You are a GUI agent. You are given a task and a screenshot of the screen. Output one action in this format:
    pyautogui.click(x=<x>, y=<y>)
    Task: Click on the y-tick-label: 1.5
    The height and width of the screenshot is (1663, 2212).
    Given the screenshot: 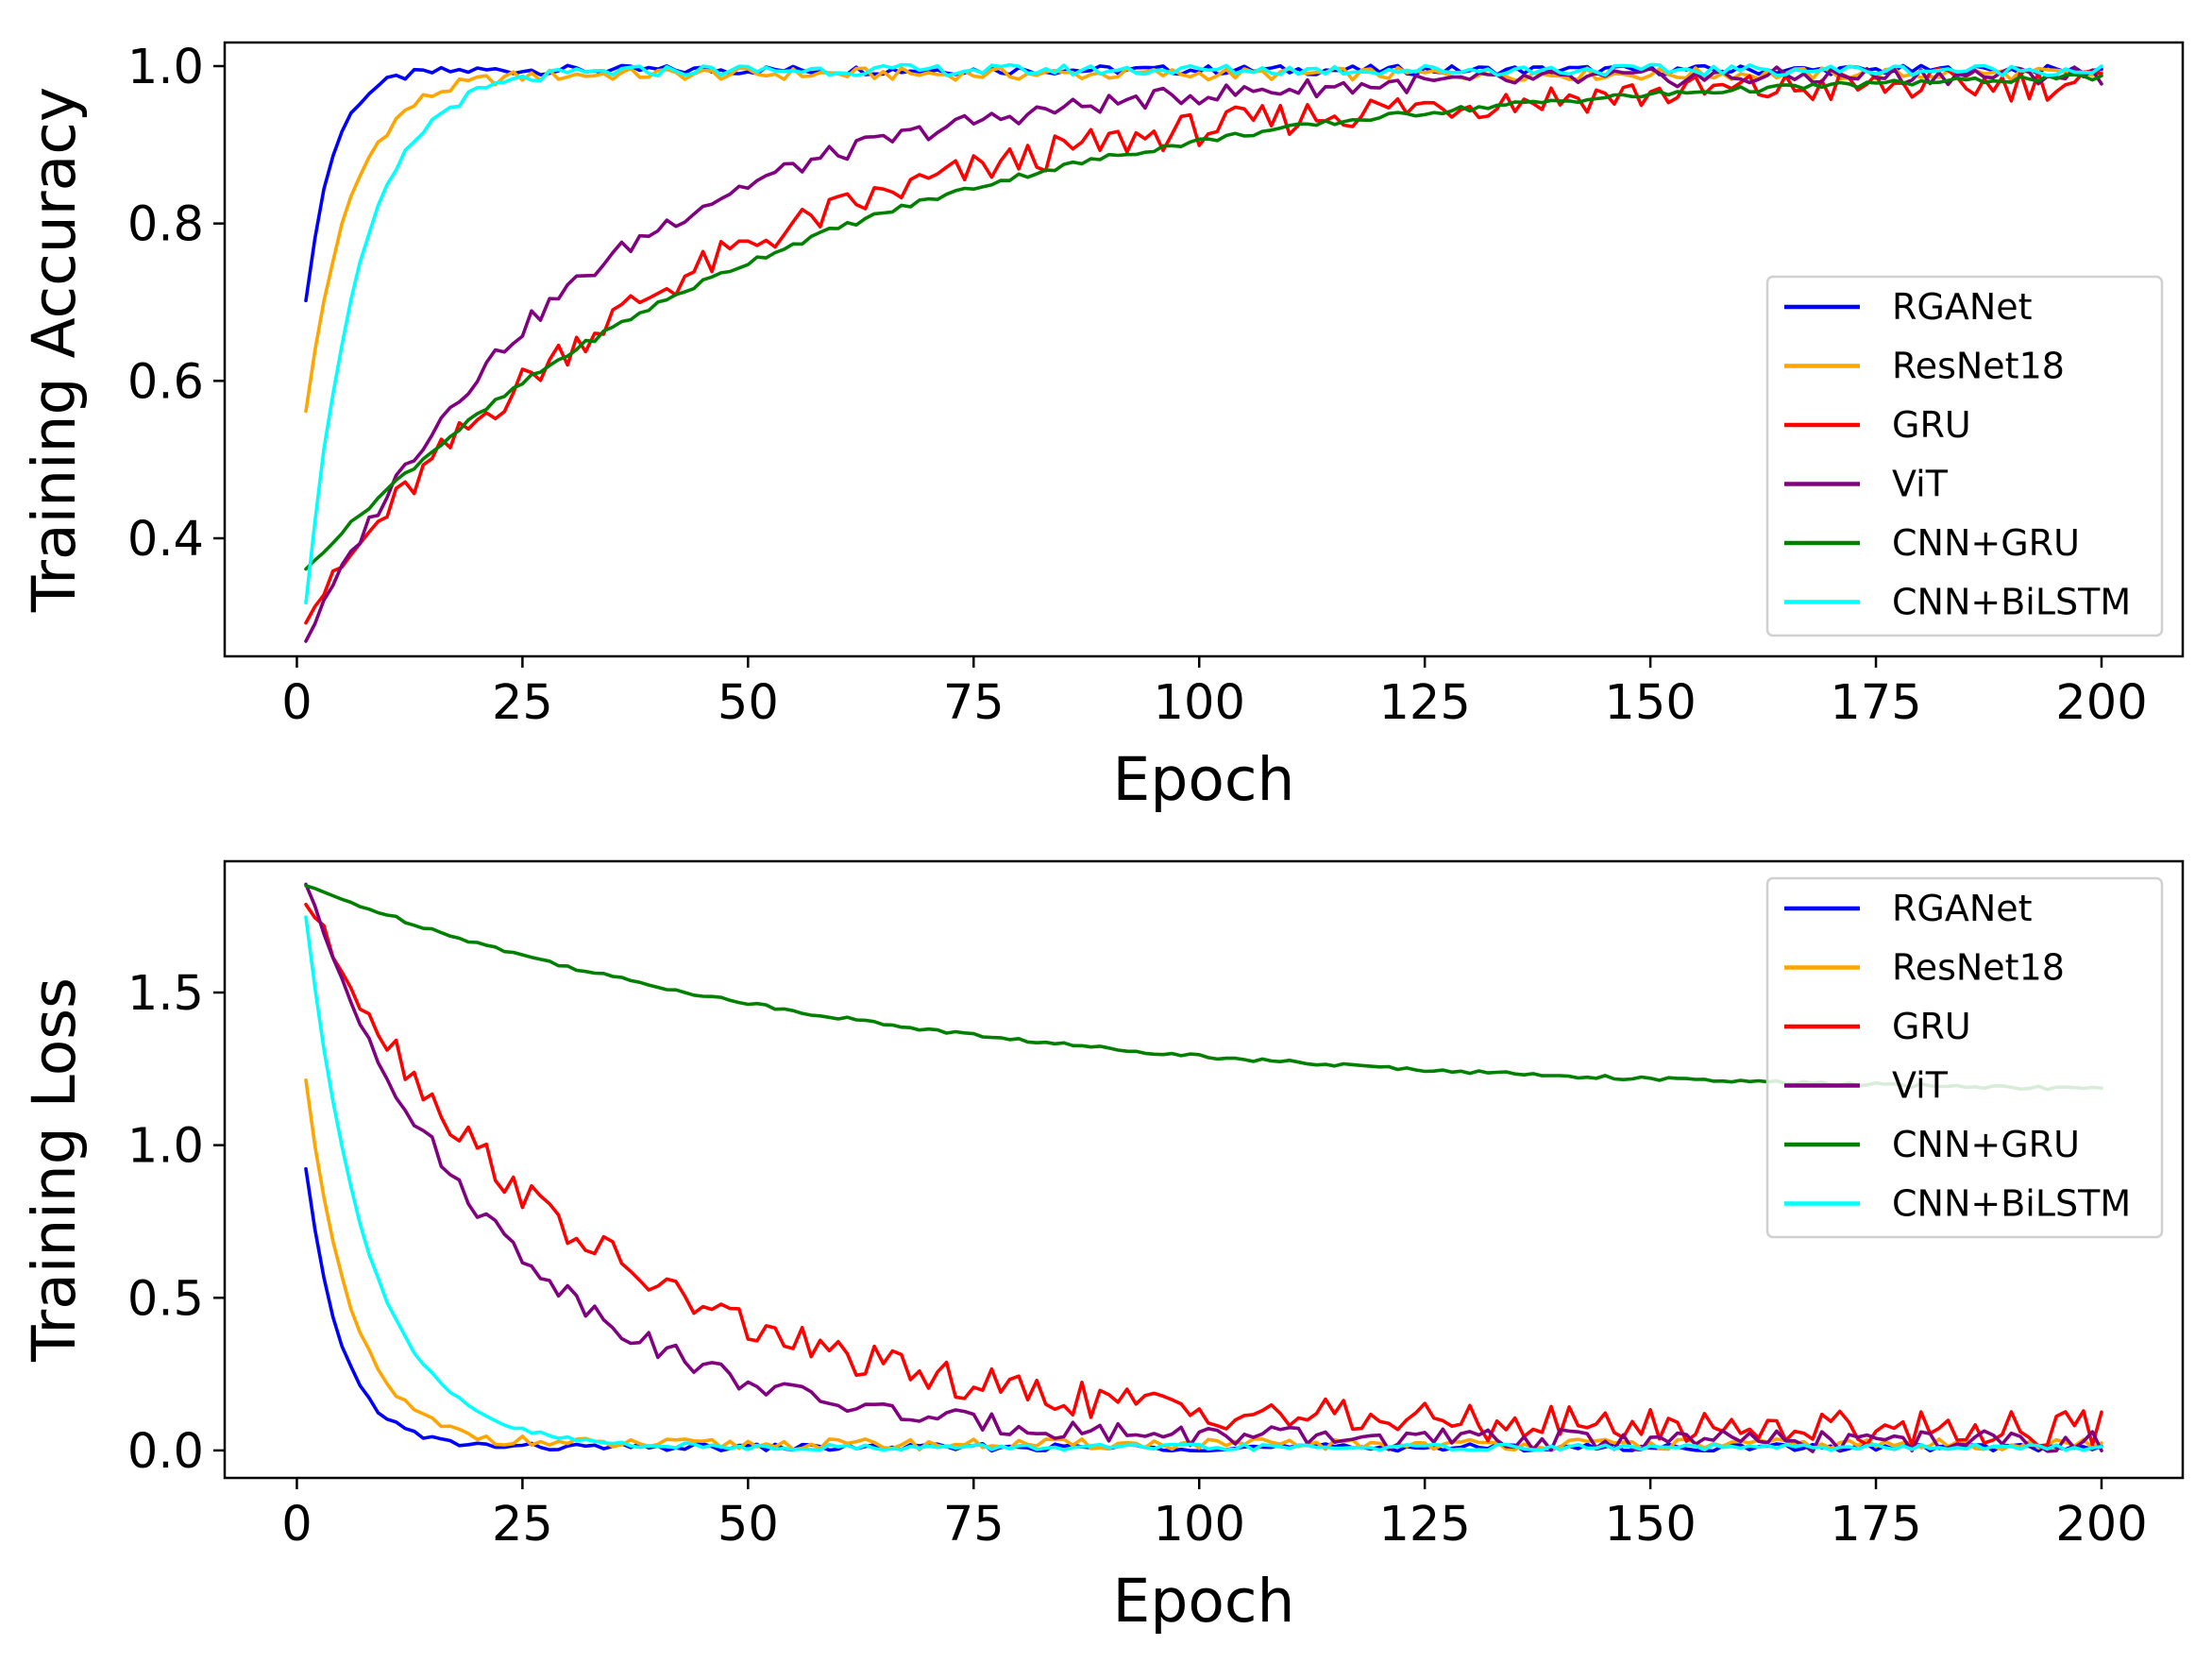 What is the action you would take?
    pyautogui.click(x=165, y=994)
    